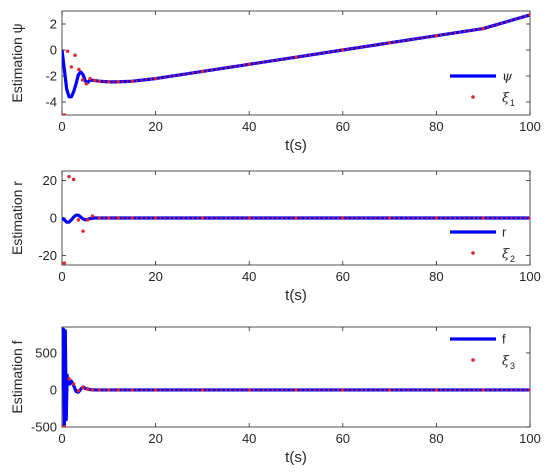 The height and width of the screenshot is (474, 550). I want to click on legend-marker-swatch, so click(473, 253).